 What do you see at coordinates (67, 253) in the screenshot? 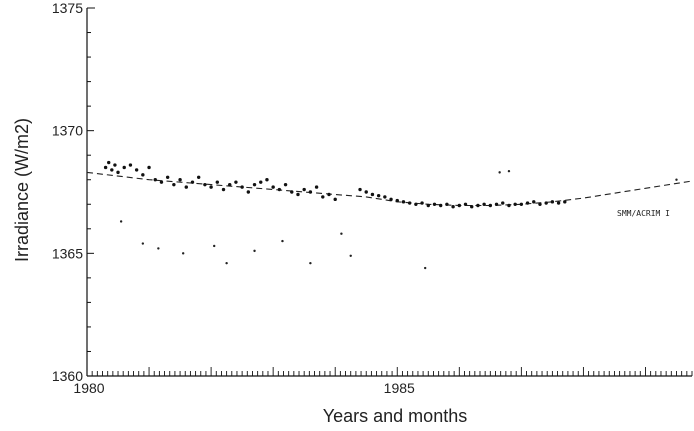
I see `y-tick-label: 1365` at bounding box center [67, 253].